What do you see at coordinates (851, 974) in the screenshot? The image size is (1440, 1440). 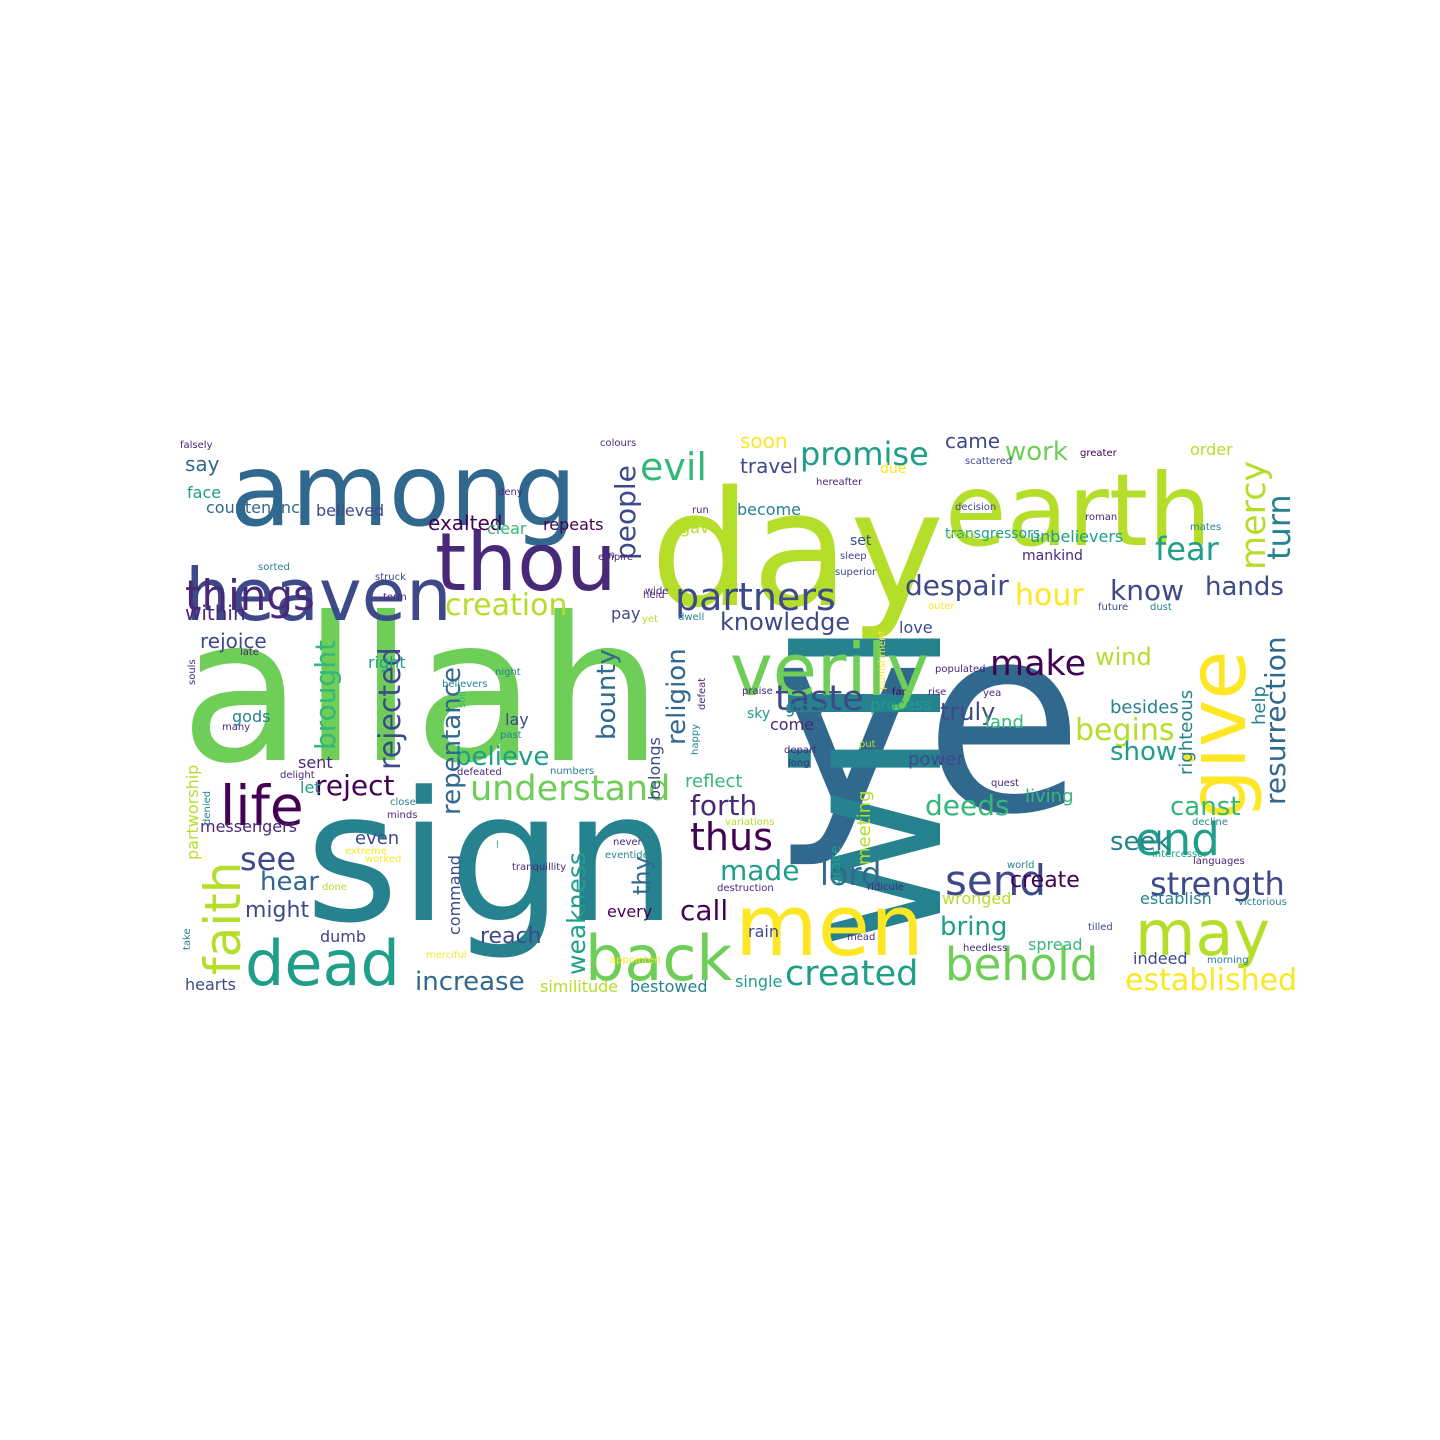 I see `word-created: created` at bounding box center [851, 974].